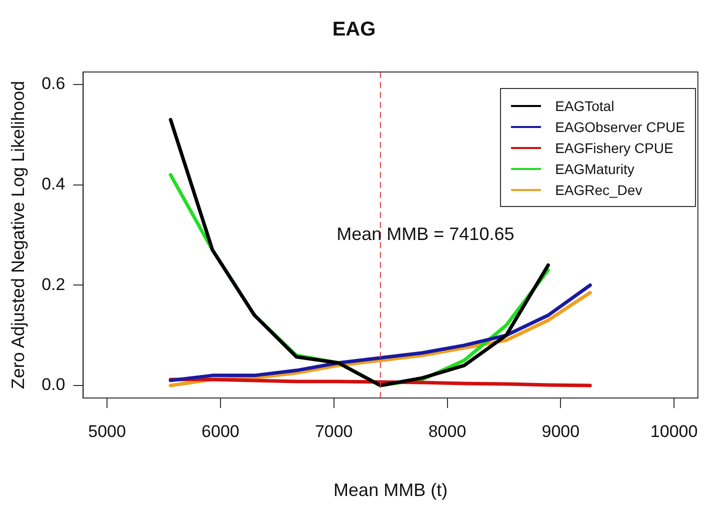 Image resolution: width=712 pixels, height=514 pixels. Describe the element at coordinates (447, 431) in the screenshot. I see `x-tick-label: 8000` at that location.